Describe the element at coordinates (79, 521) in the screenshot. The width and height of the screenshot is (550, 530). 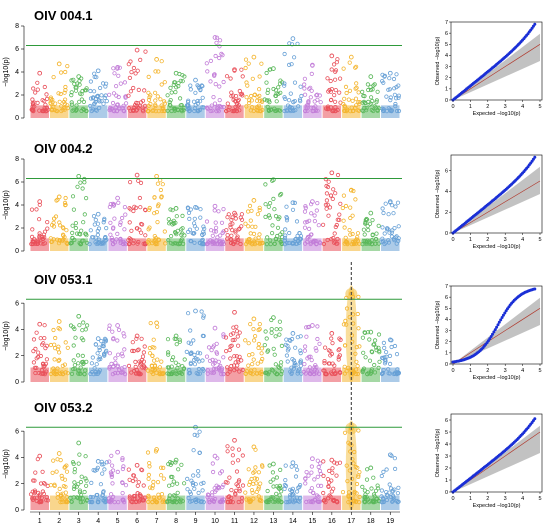
I see `chromosome-label: 3` at that location.